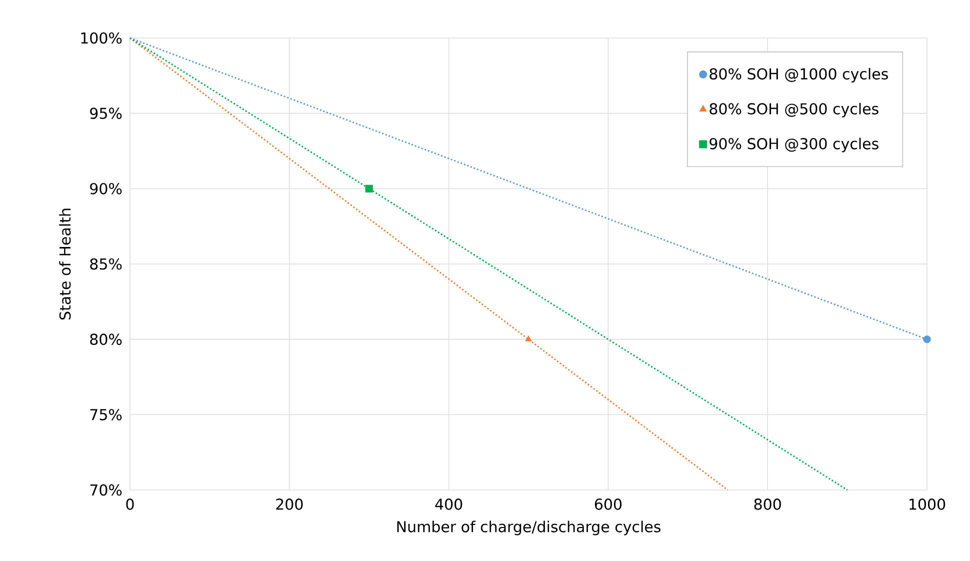 The height and width of the screenshot is (561, 970). I want to click on x-tick-label: 0, so click(130, 504).